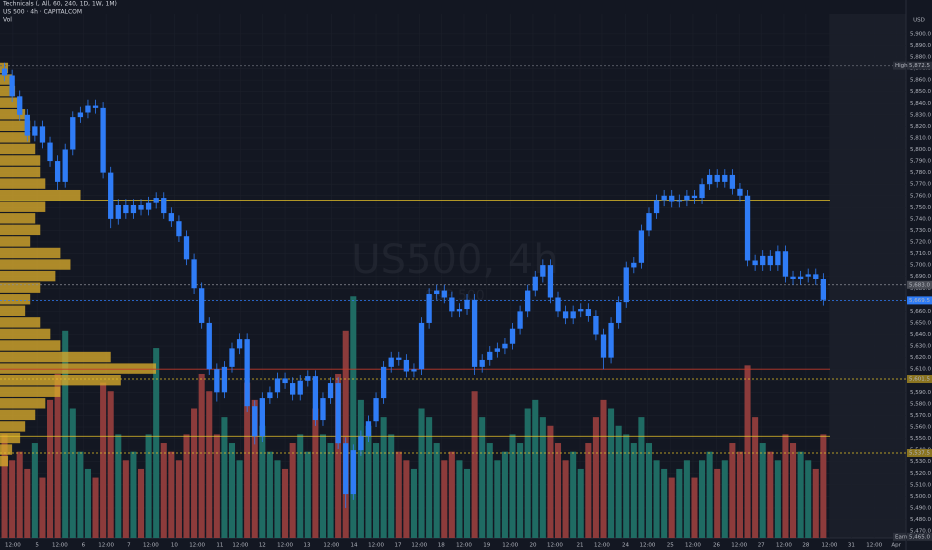  I want to click on watermark: US500, 4h, so click(454, 260).